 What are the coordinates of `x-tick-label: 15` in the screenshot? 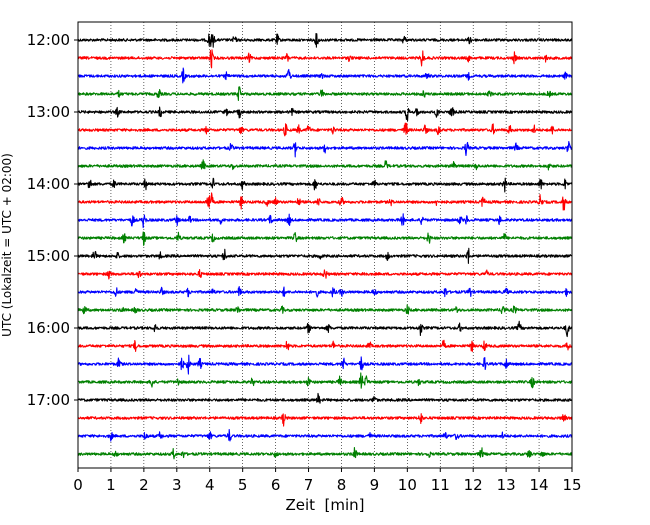 It's located at (571, 485).